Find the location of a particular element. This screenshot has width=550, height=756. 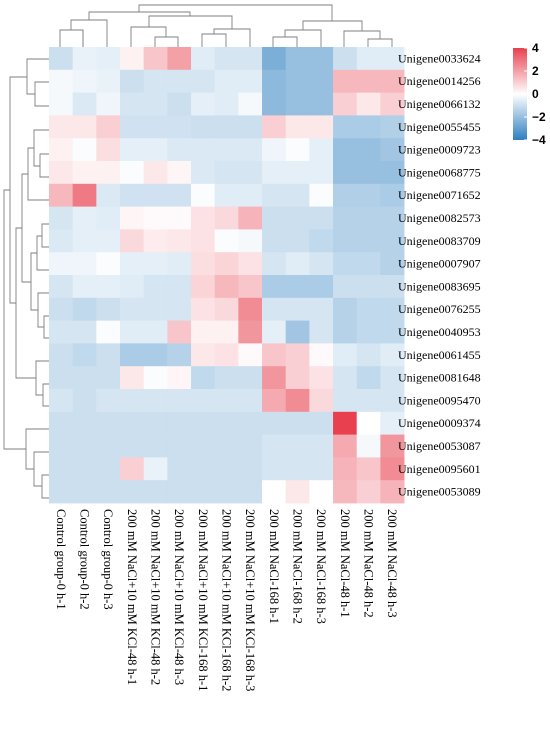

row-label: Unigene0061455 is located at coordinates (439, 355).